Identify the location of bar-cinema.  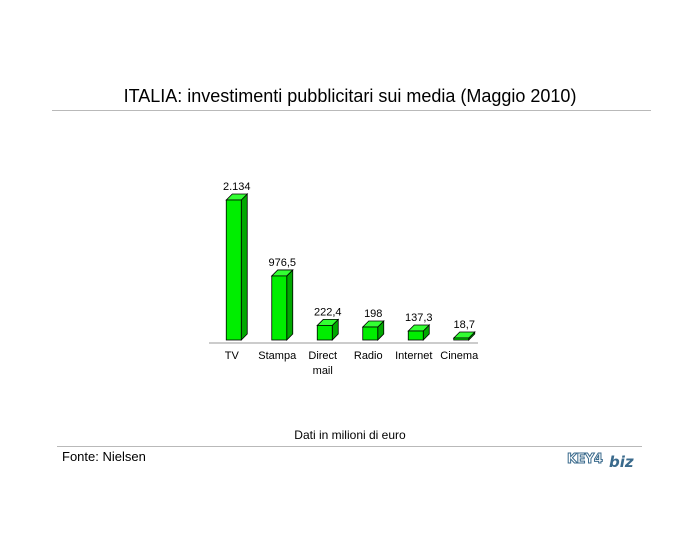
(464, 336).